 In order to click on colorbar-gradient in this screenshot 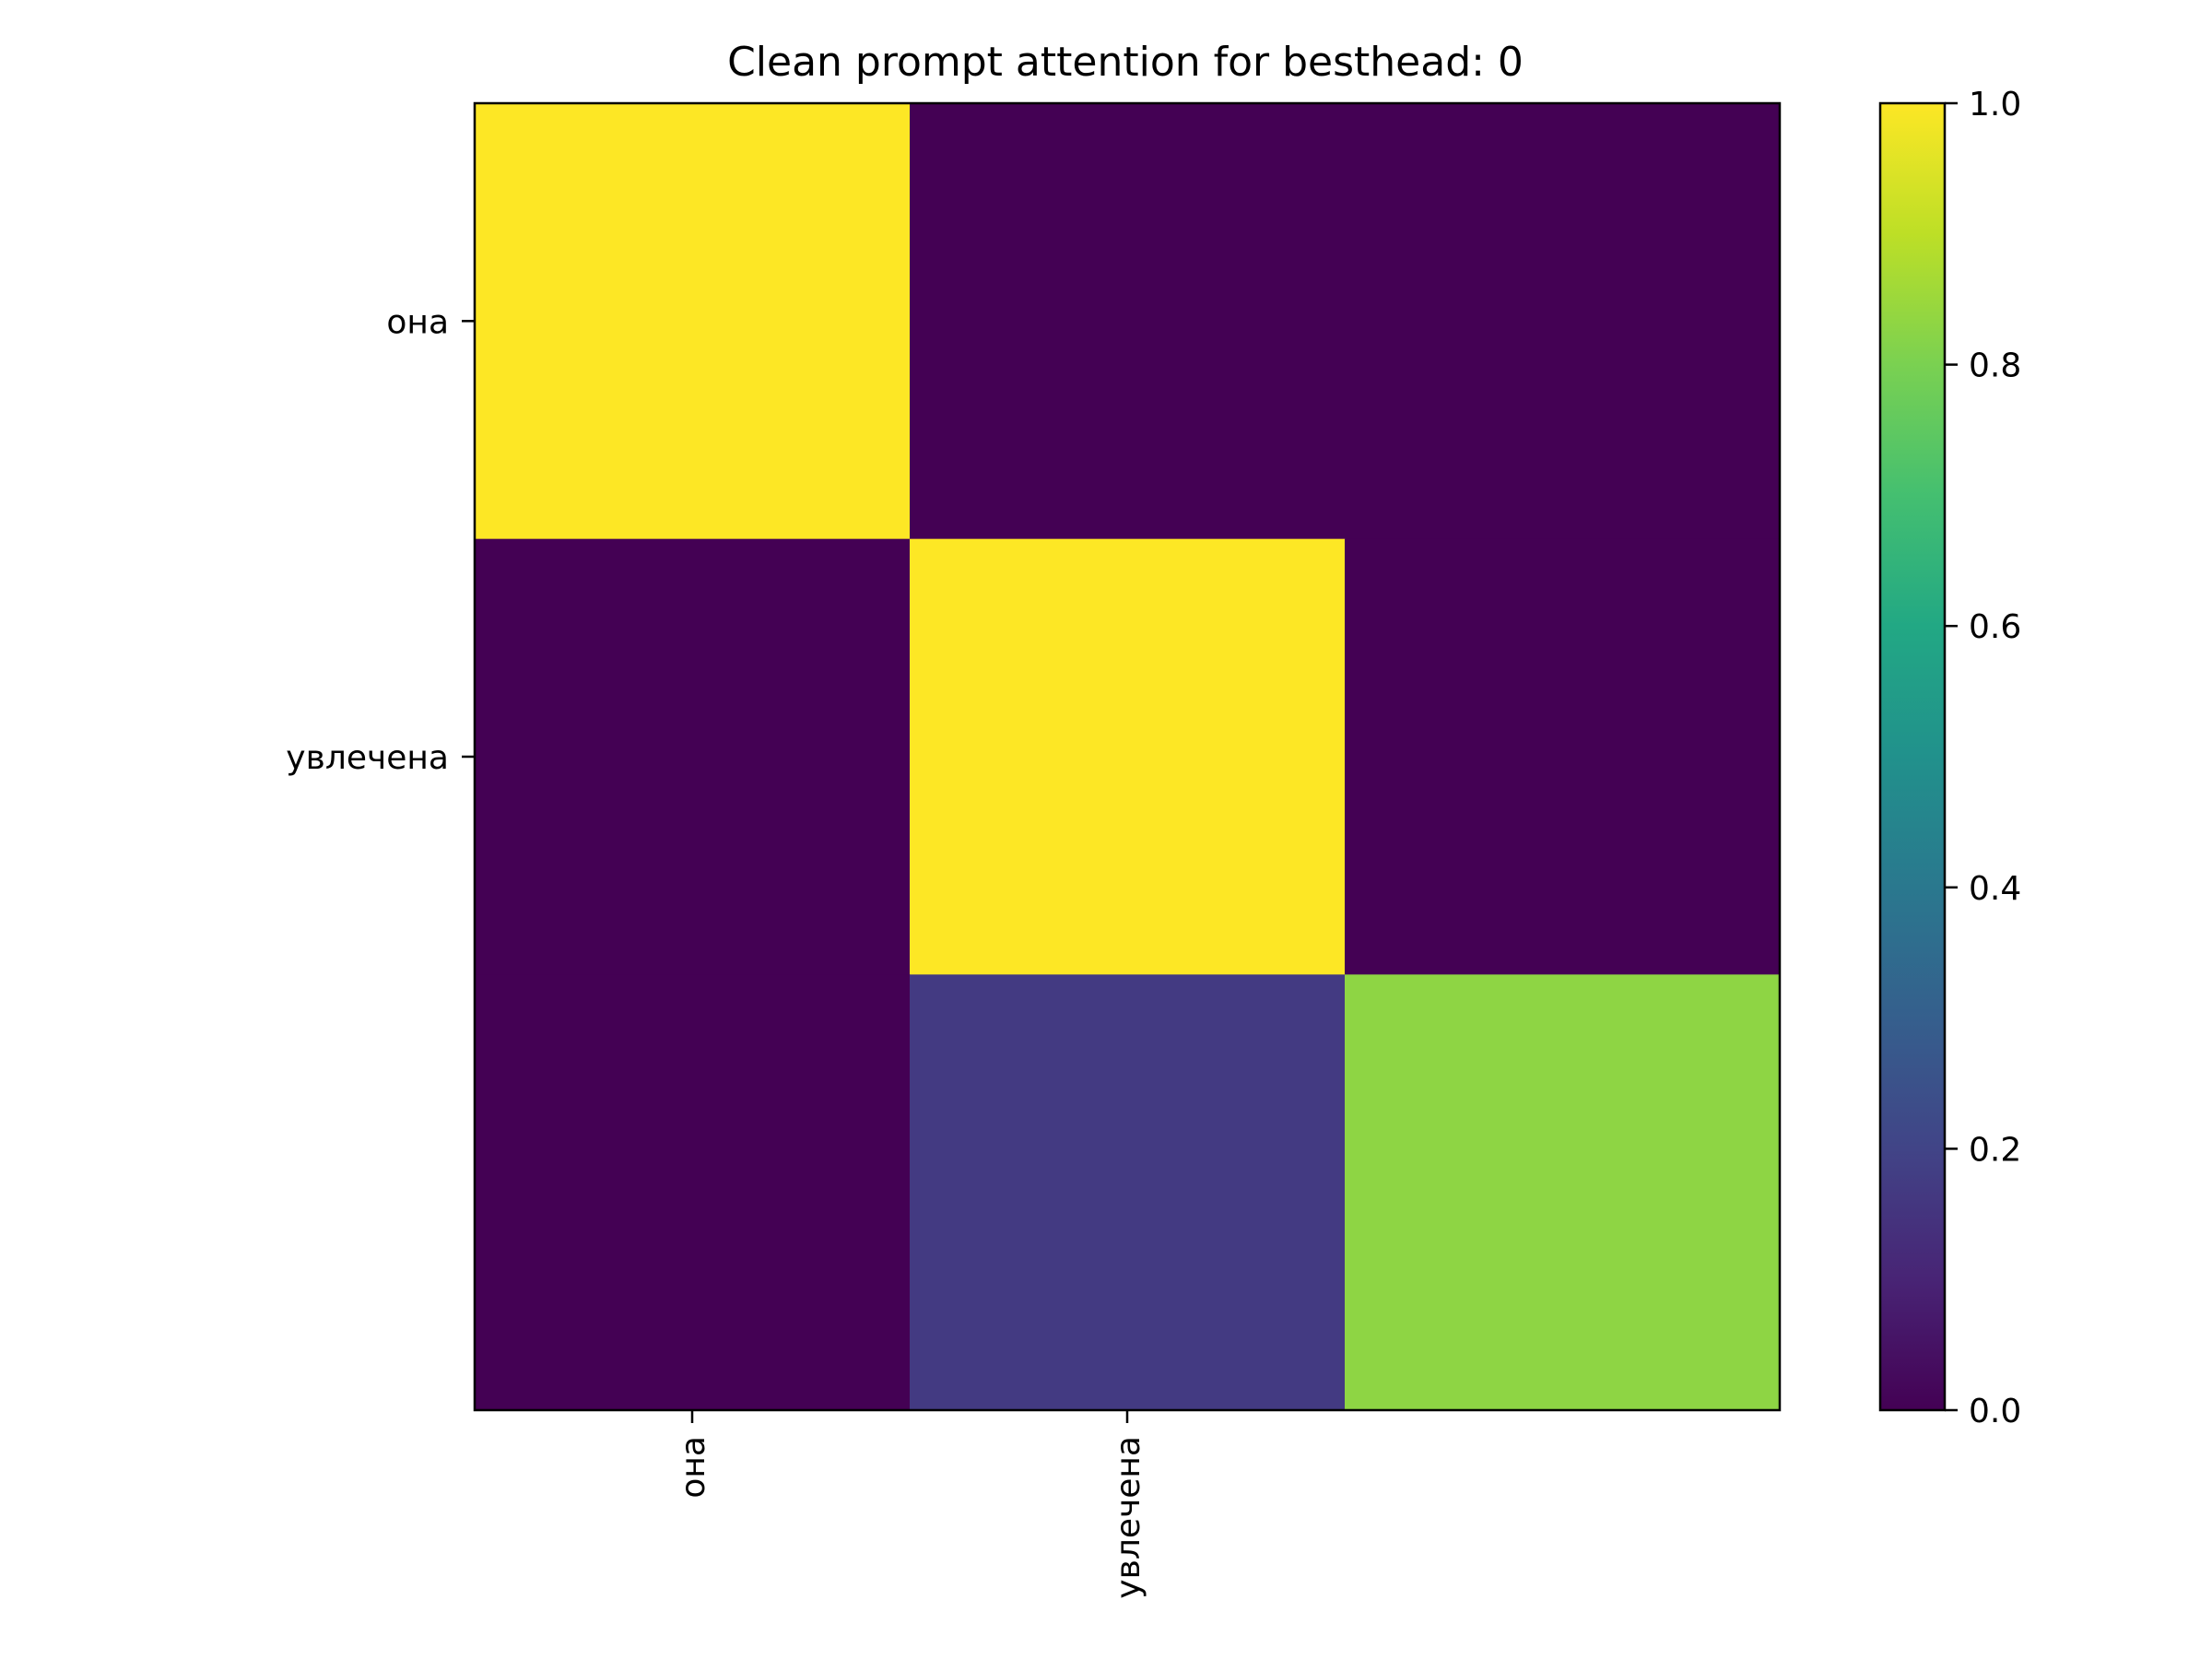, I will do `click(1912, 756)`.